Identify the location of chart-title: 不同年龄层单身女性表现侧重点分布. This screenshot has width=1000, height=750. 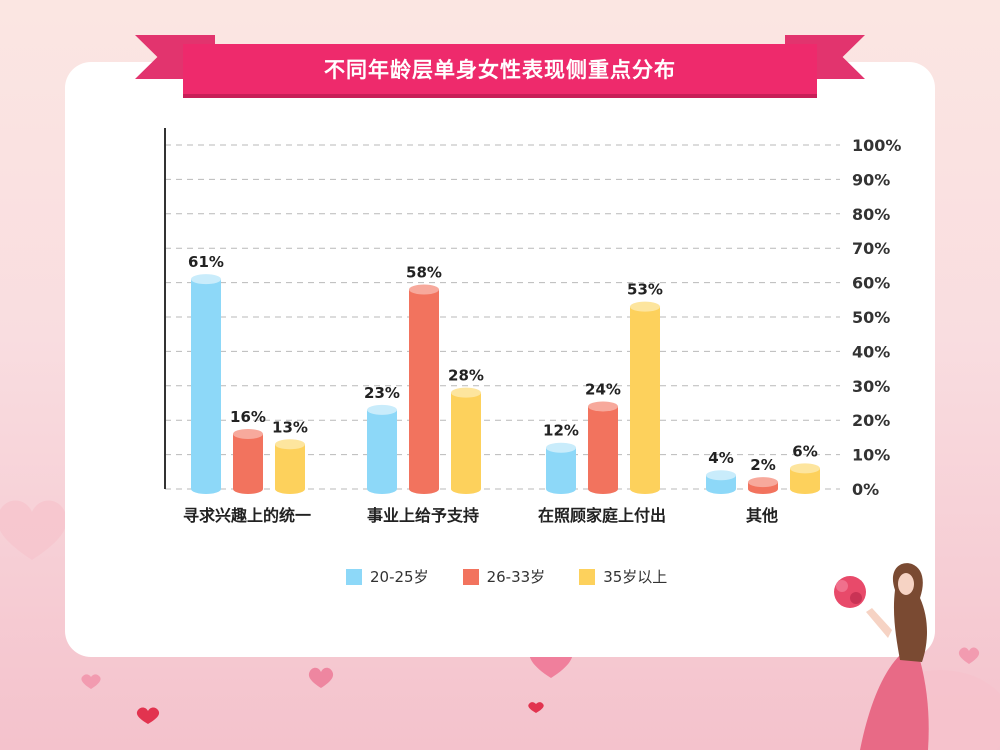
(500, 70).